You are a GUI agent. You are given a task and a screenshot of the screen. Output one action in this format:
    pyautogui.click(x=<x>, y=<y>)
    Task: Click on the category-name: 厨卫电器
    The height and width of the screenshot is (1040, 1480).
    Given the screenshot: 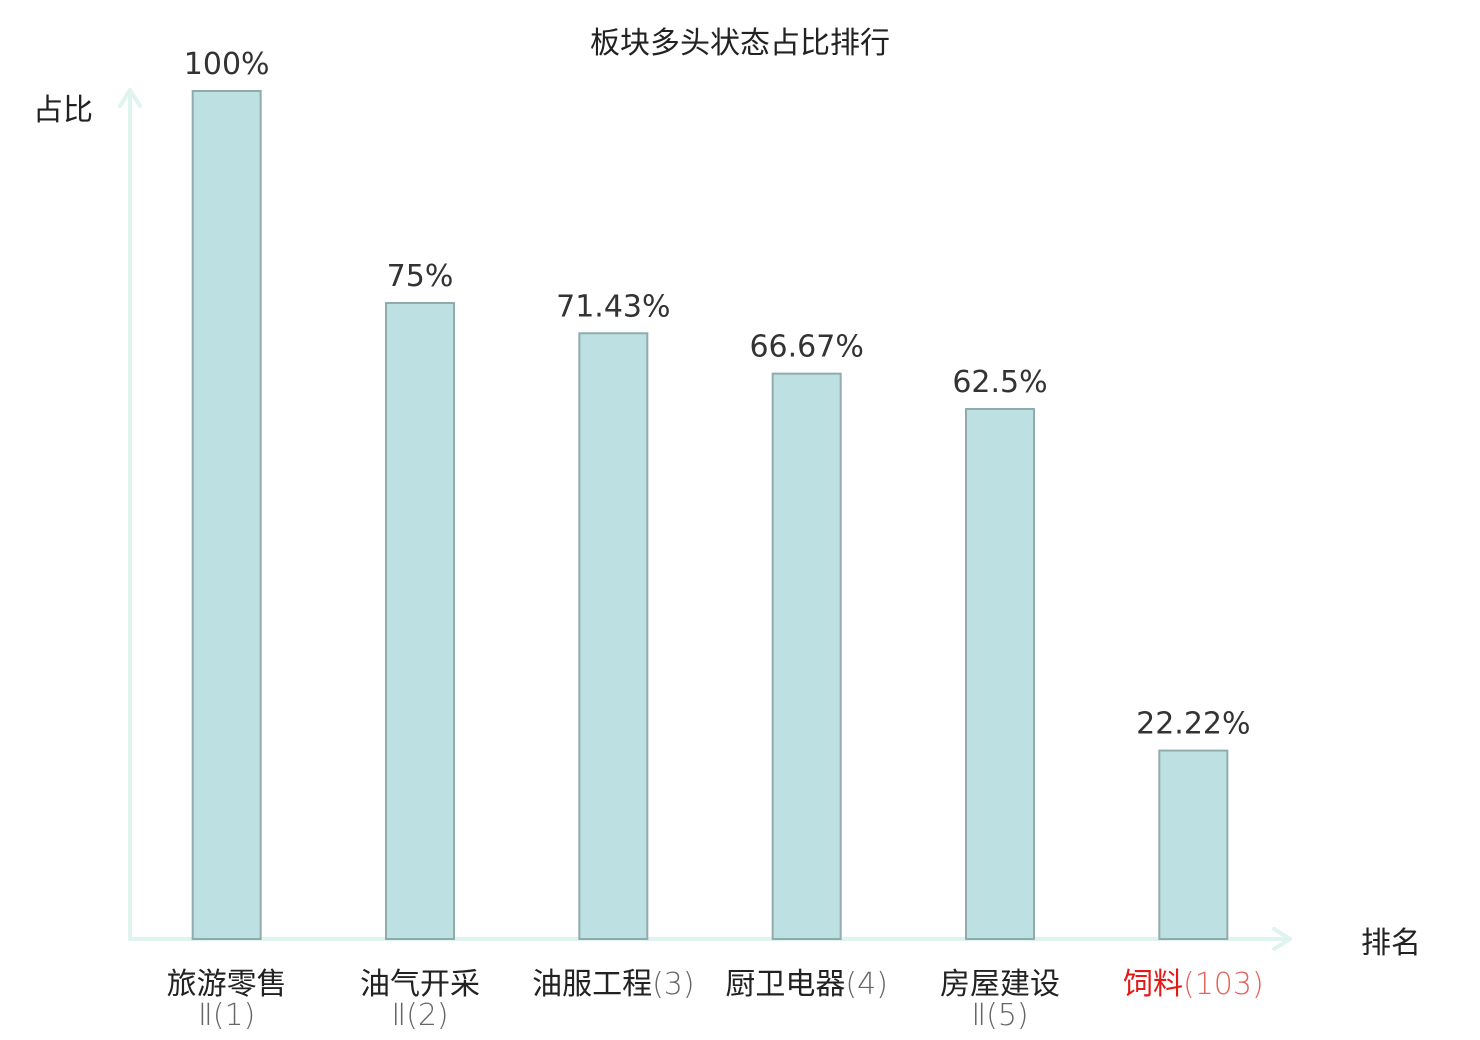 What is the action you would take?
    pyautogui.click(x=785, y=984)
    